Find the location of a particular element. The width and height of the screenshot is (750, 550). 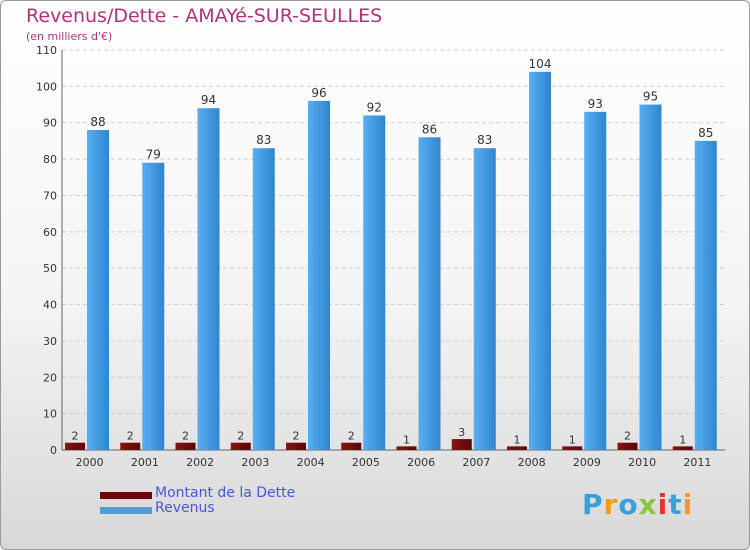

bar-dette-2006 is located at coordinates (406, 448).